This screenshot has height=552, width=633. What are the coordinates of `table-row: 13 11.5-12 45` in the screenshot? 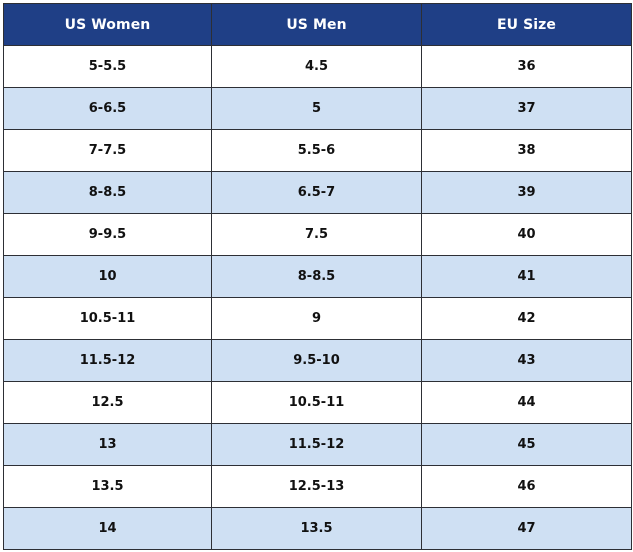 It's located at (317, 444).